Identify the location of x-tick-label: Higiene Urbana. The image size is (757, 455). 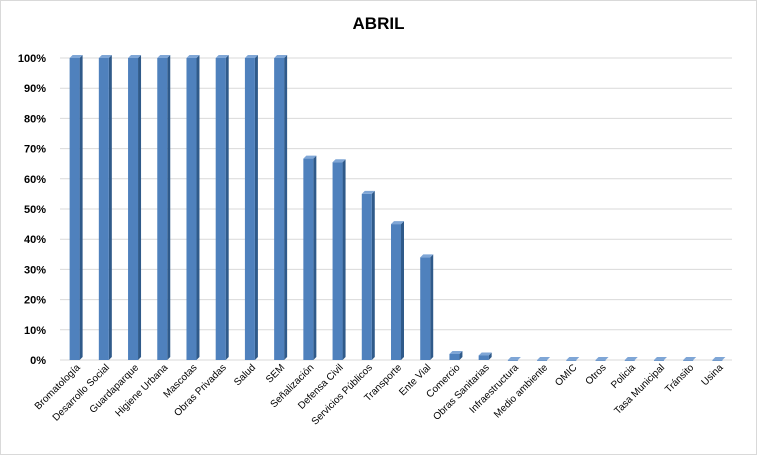
(141, 390).